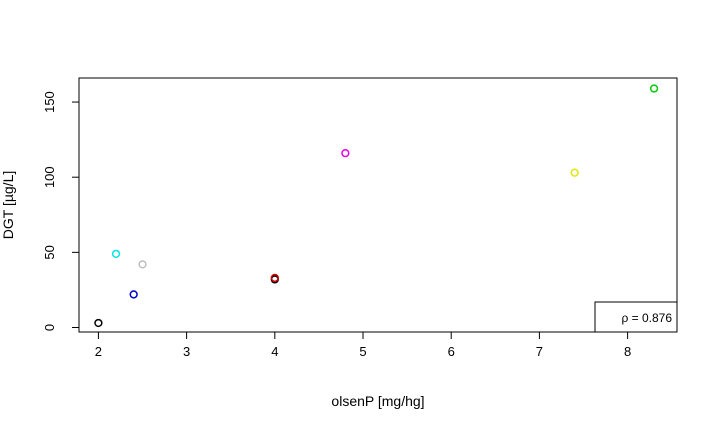  What do you see at coordinates (646, 318) in the screenshot?
I see `legend-text: ρ = 0.876` at bounding box center [646, 318].